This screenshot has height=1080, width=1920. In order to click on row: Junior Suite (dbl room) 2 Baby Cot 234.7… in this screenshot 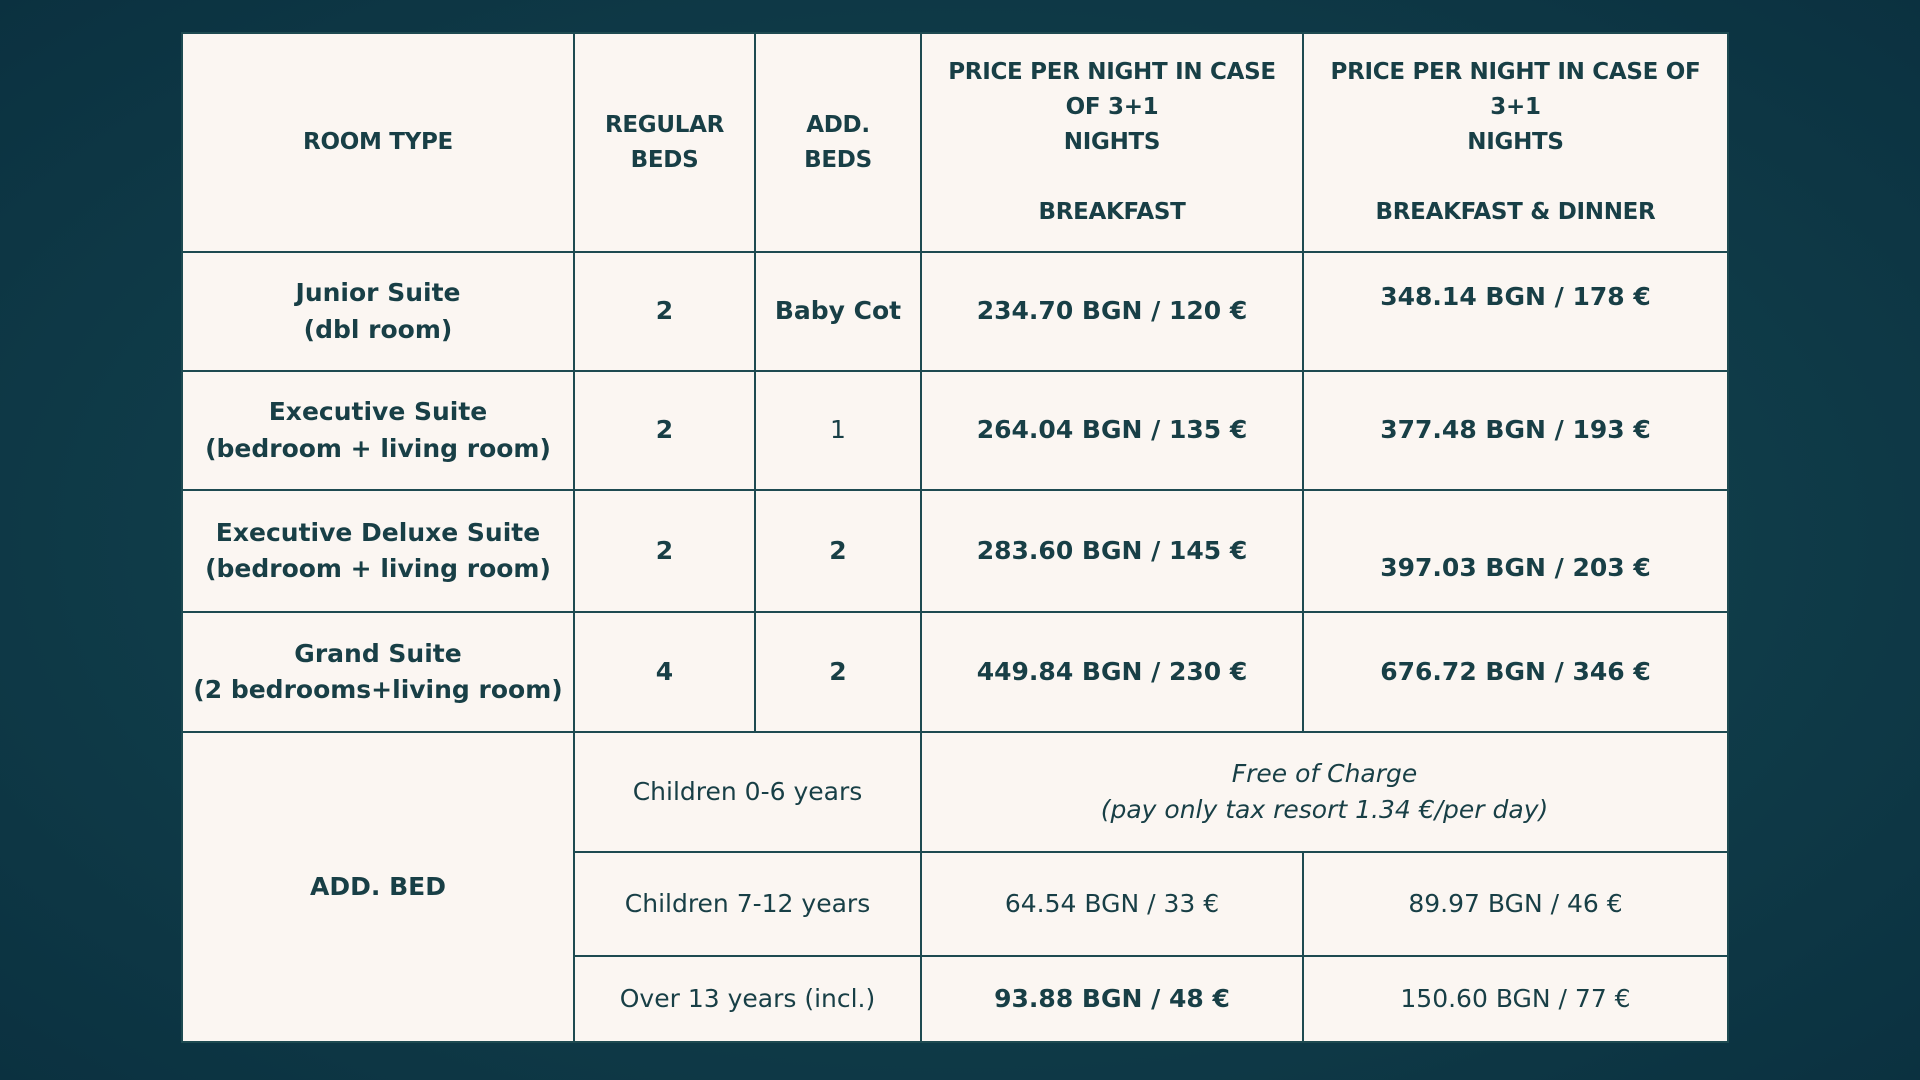, I will do `click(955, 311)`.